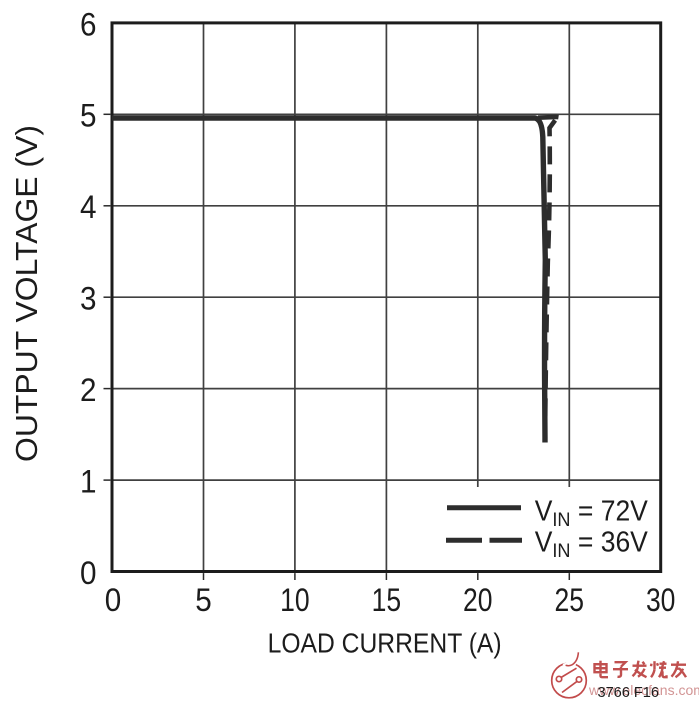  What do you see at coordinates (88, 482) in the screenshot?
I see `svg-text: 1` at bounding box center [88, 482].